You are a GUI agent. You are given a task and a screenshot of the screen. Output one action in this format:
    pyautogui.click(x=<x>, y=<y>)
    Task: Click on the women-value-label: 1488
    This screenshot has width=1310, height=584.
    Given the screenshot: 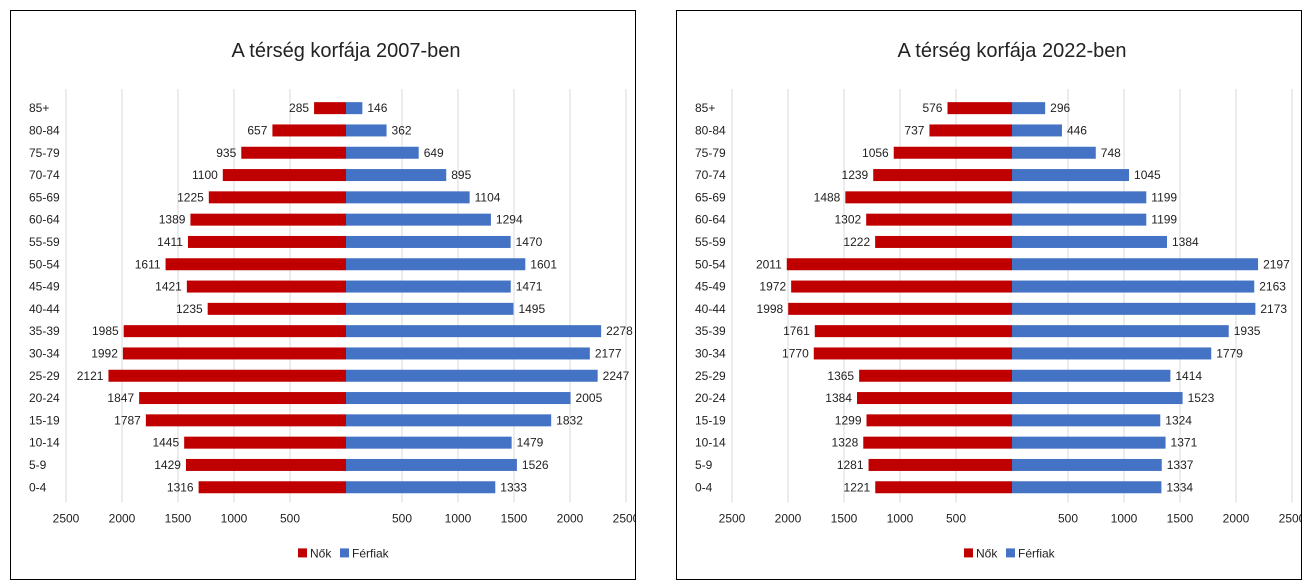 What is the action you would take?
    pyautogui.click(x=827, y=197)
    